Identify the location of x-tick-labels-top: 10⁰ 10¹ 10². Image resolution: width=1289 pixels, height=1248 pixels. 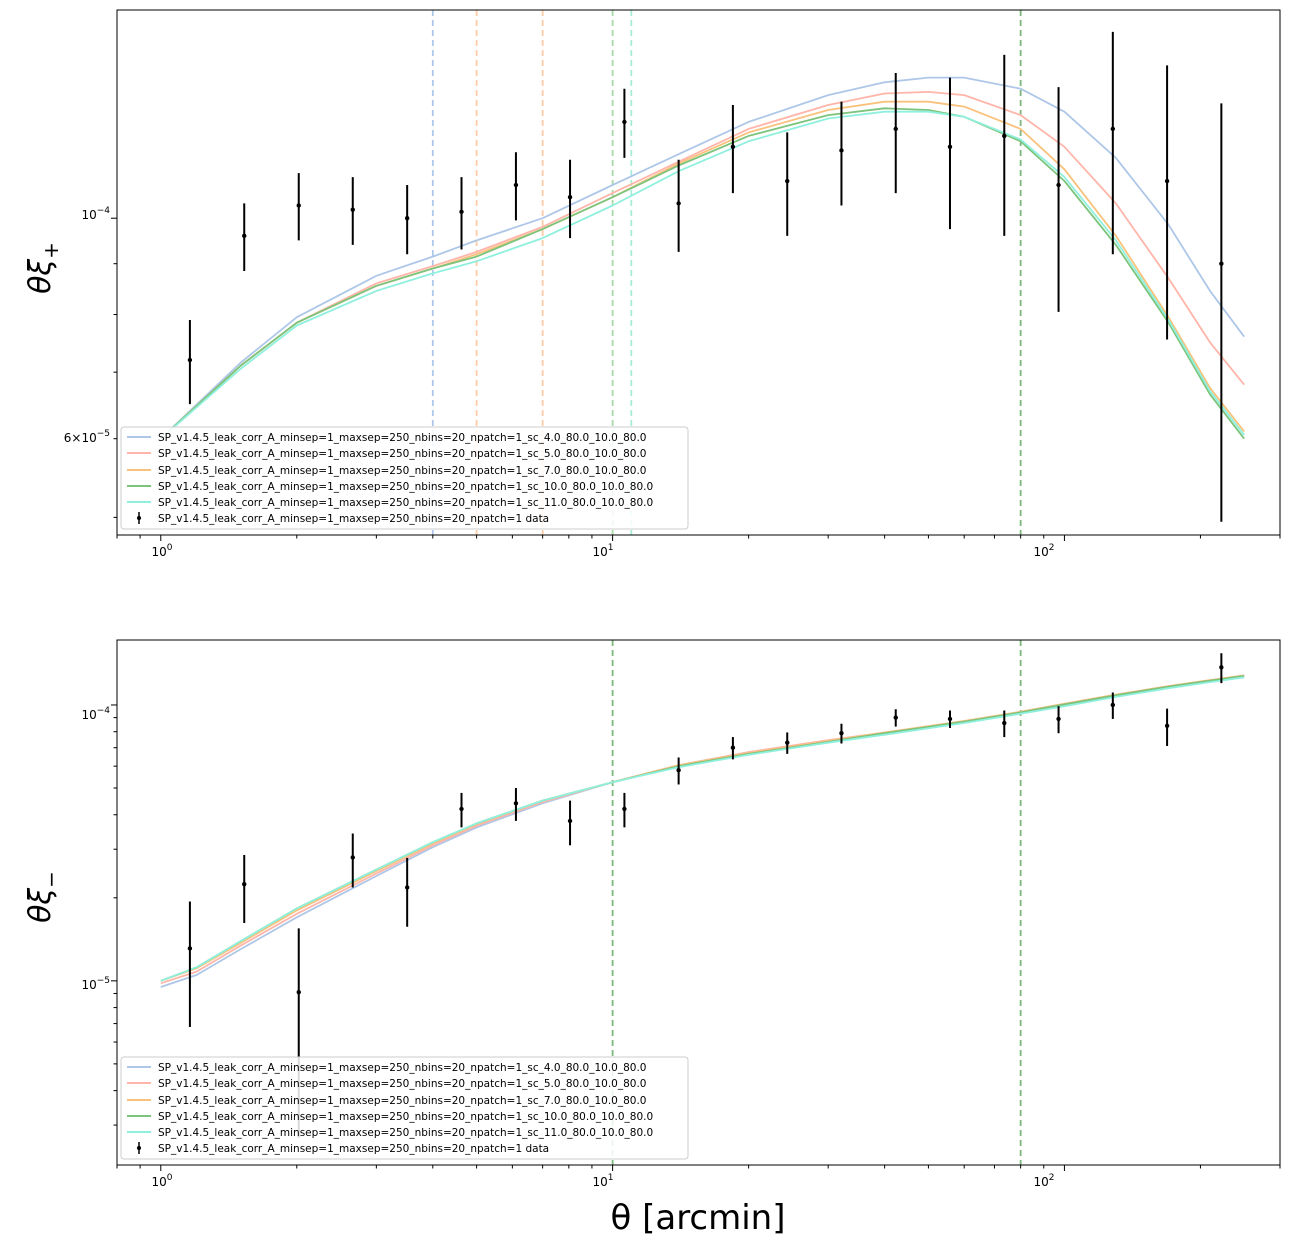
(602, 551).